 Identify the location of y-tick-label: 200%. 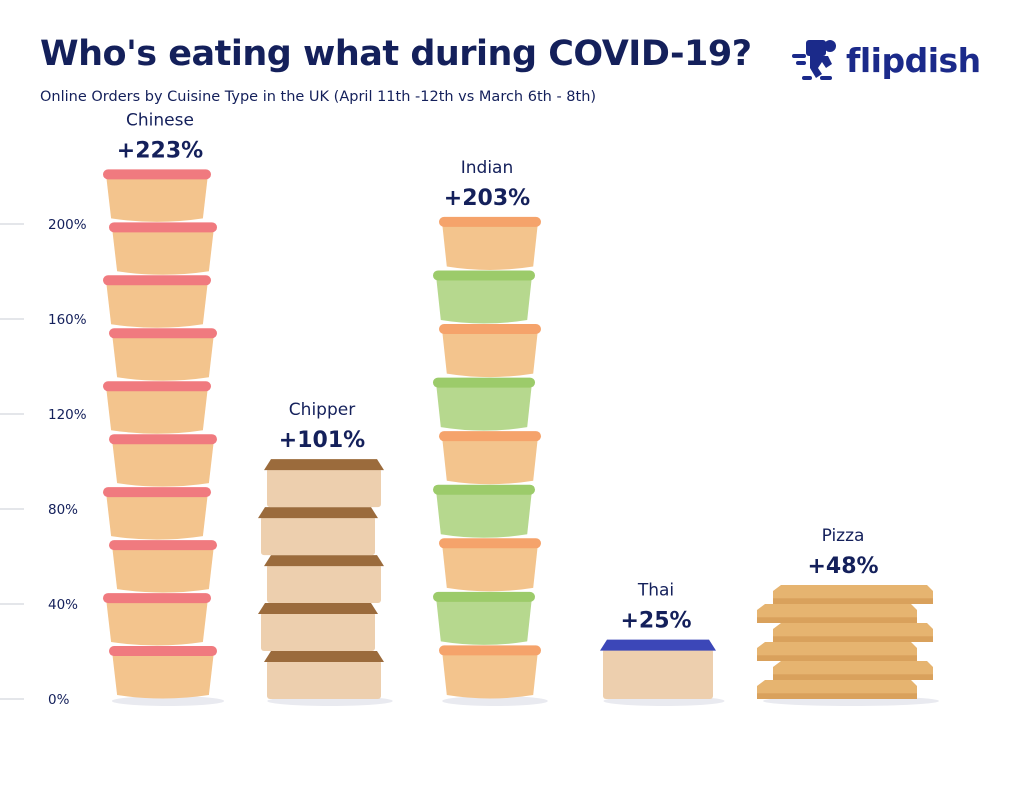
(67, 225).